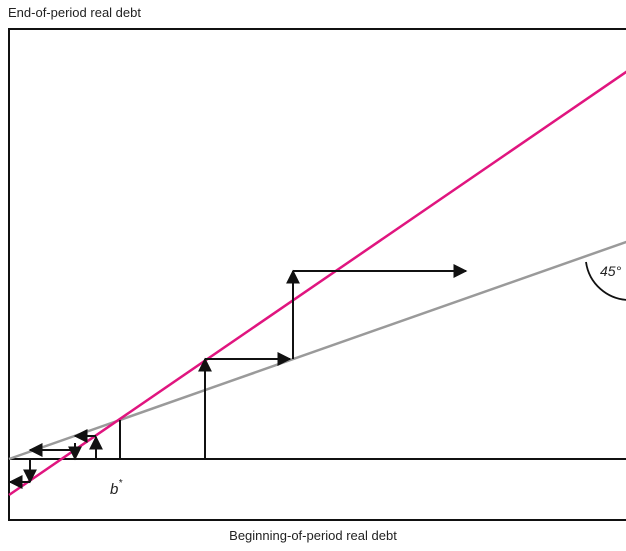  What do you see at coordinates (74, 12) in the screenshot?
I see `y-axis-label: End-of-period real debt` at bounding box center [74, 12].